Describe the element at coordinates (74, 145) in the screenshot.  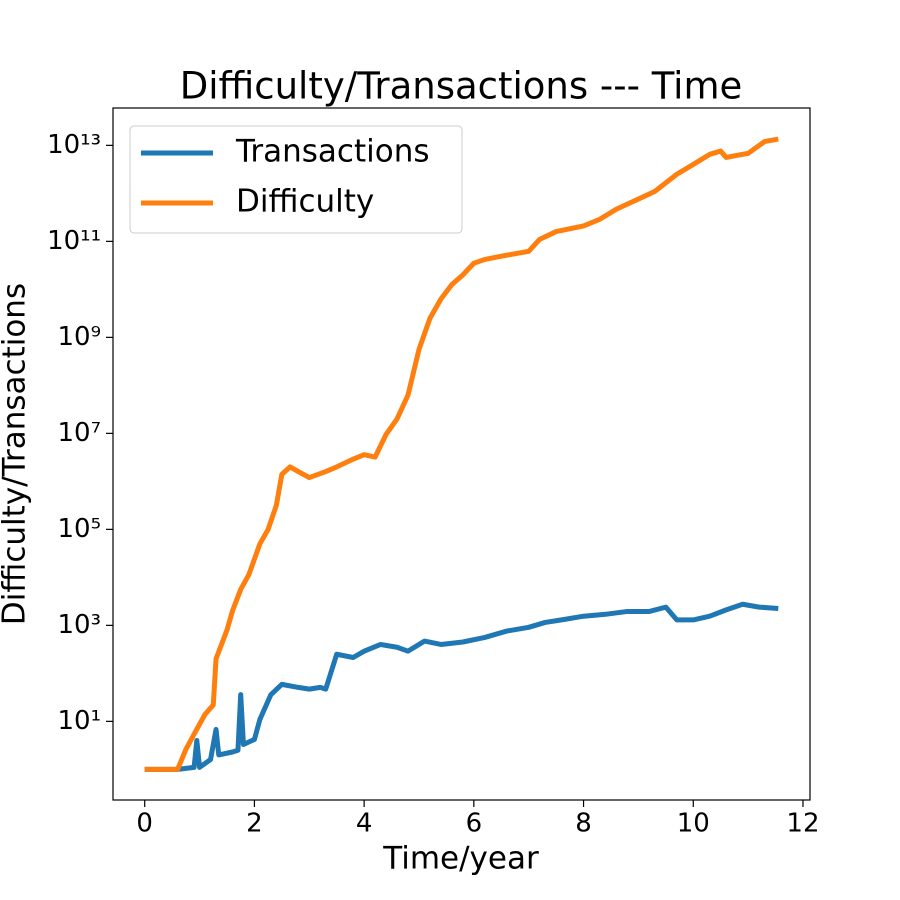
I see `y-tick-label: 10¹³` at that location.